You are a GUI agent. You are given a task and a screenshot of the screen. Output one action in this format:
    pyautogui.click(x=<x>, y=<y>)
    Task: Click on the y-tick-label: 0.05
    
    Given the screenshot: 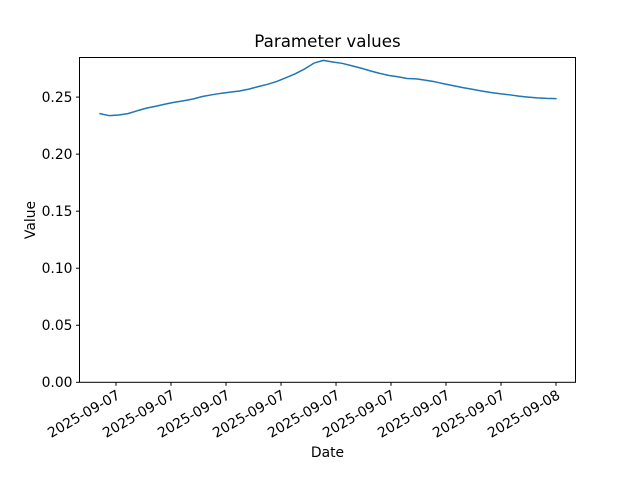 What is the action you would take?
    pyautogui.click(x=57, y=326)
    